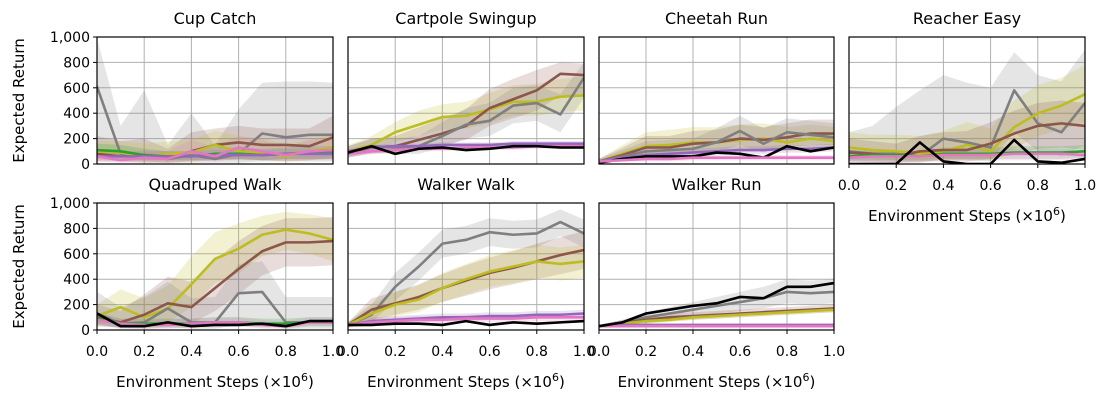  What do you see at coordinates (967, 18) in the screenshot?
I see `panel-title: Reacher Easy` at bounding box center [967, 18].